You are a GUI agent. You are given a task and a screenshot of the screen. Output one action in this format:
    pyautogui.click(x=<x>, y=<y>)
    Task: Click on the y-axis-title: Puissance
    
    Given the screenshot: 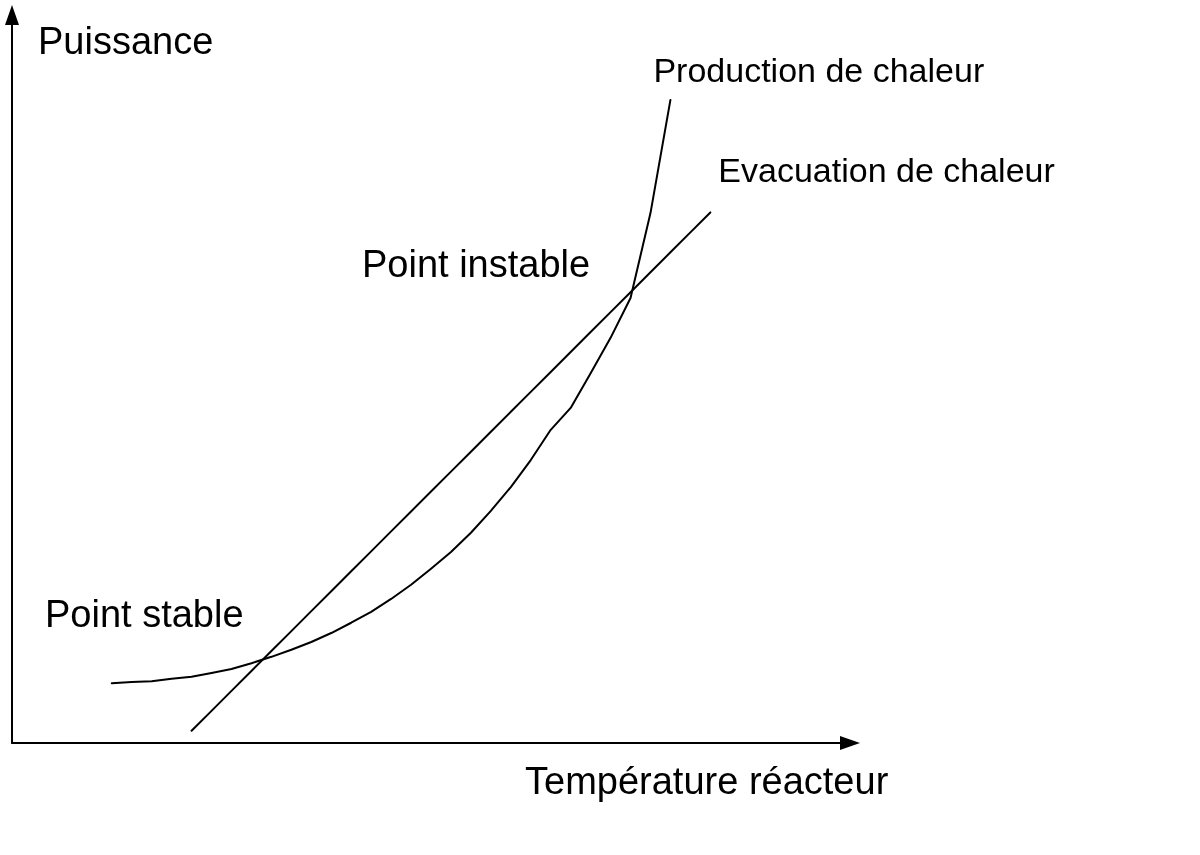 What is the action you would take?
    pyautogui.click(x=126, y=41)
    